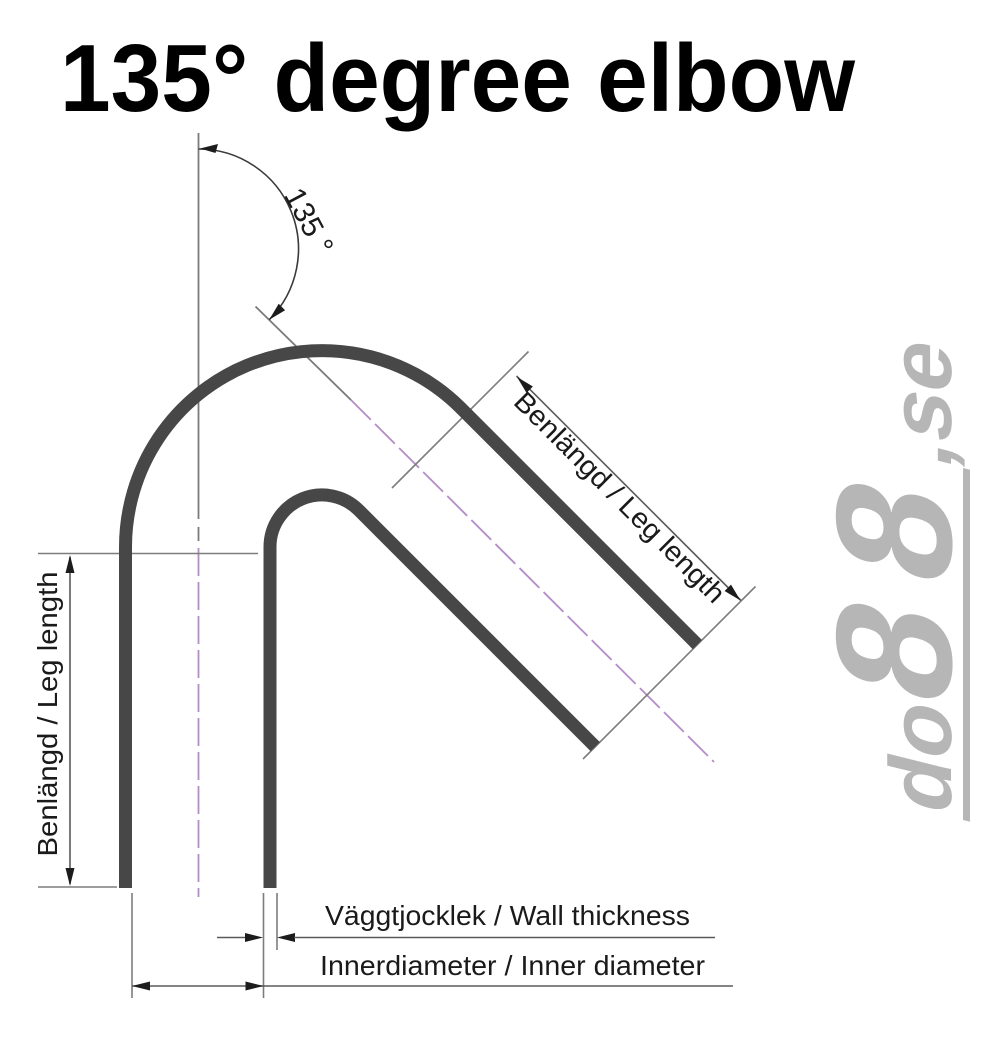 The width and height of the screenshot is (1000, 1047). What do you see at coordinates (254, 986) in the screenshot?
I see `arrow-right-outward-icon` at bounding box center [254, 986].